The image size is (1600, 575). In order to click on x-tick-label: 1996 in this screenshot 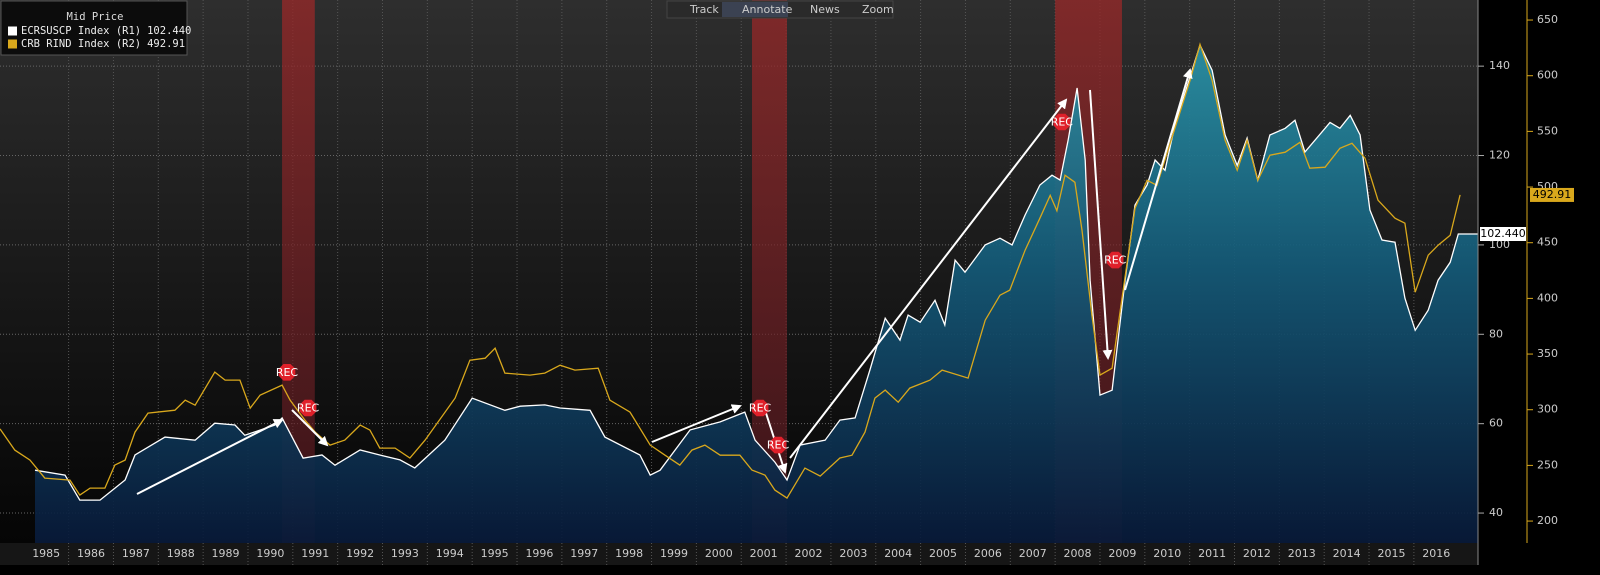, I will do `click(539, 553)`.